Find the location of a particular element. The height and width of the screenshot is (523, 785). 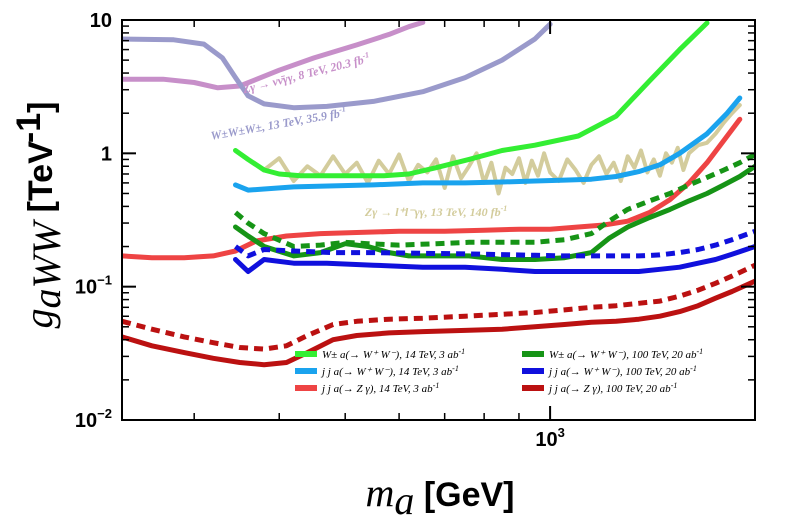

y-axis-sub: aWW is located at coordinates (46, 263).